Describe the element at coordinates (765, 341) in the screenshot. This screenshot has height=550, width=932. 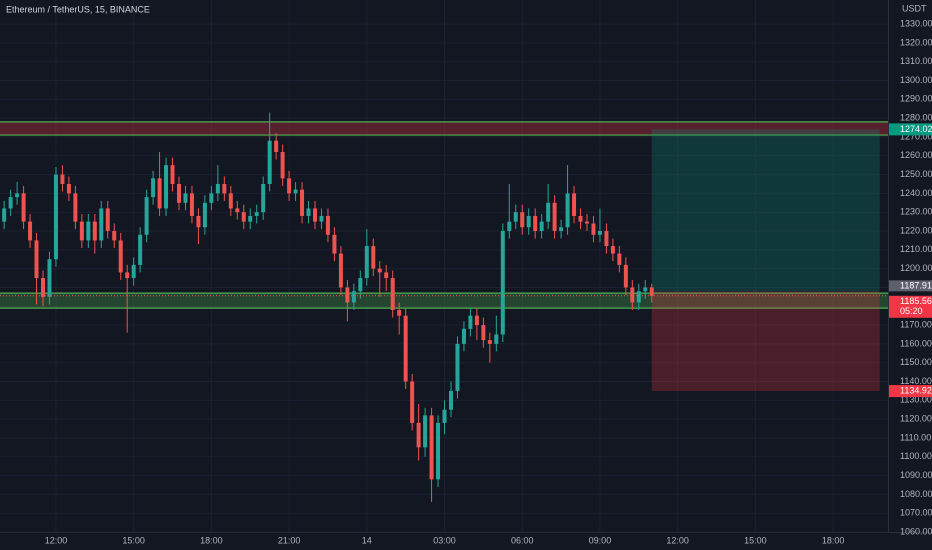
I see `loss-zone` at that location.